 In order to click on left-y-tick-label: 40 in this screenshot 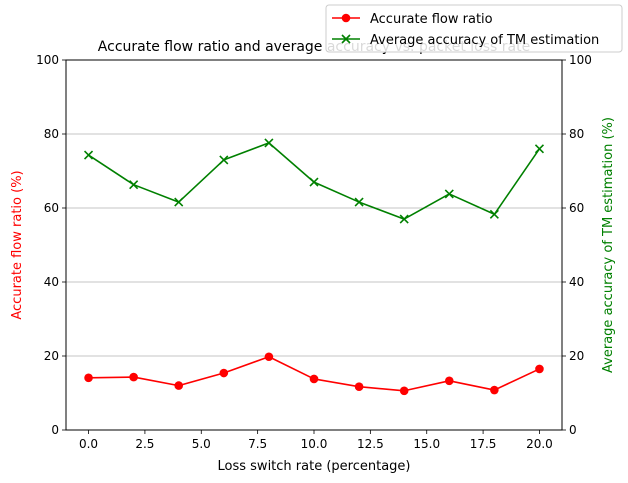, I will do `click(51, 282)`.